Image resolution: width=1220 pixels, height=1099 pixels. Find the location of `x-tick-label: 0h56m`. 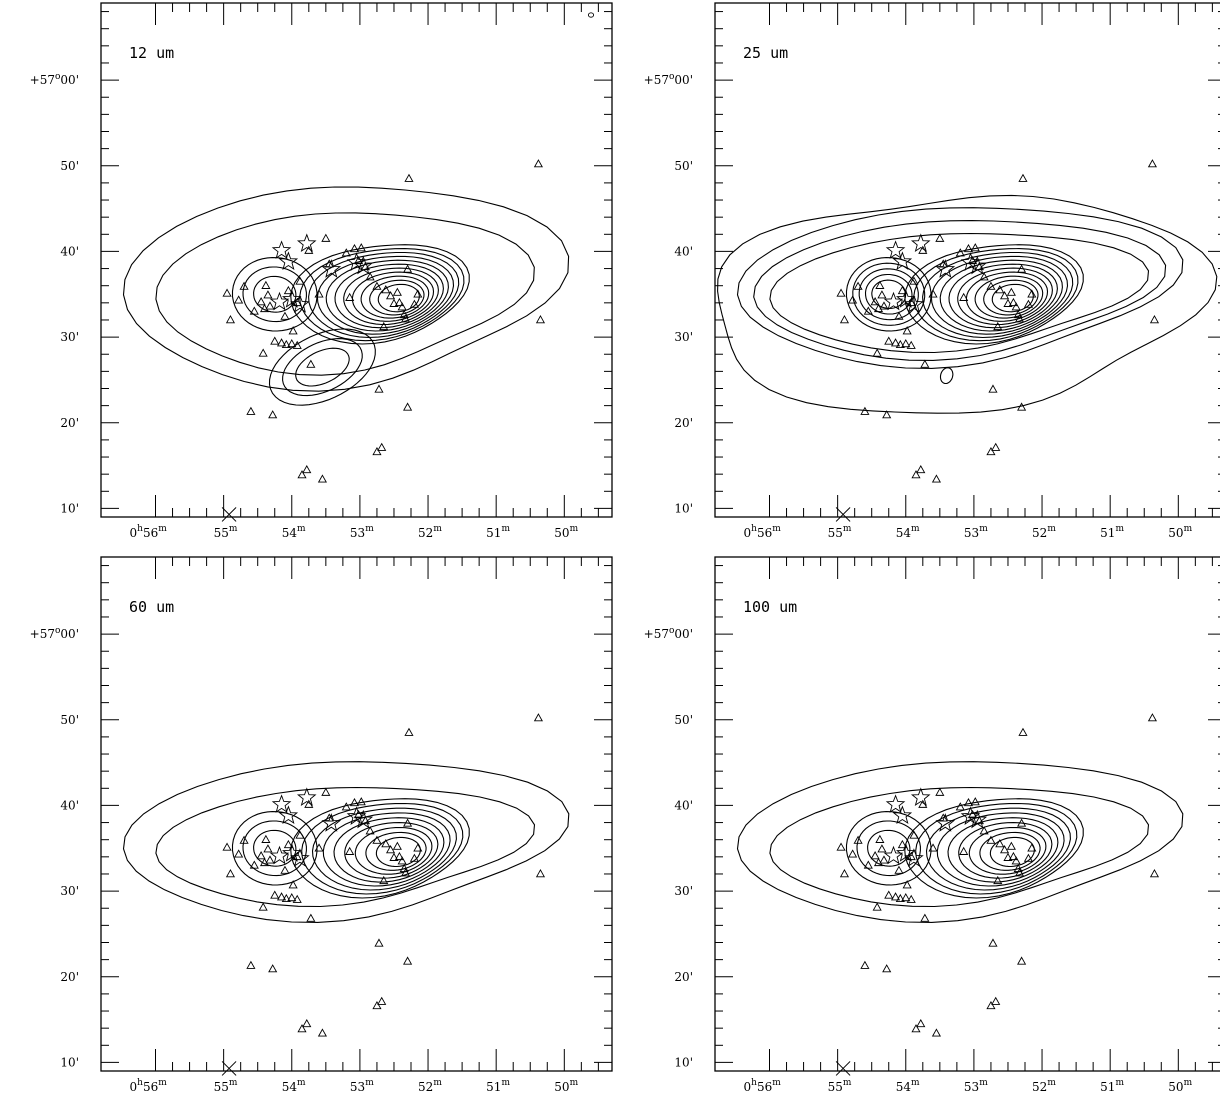

x-tick-label: 0h56m is located at coordinates (149, 1086).